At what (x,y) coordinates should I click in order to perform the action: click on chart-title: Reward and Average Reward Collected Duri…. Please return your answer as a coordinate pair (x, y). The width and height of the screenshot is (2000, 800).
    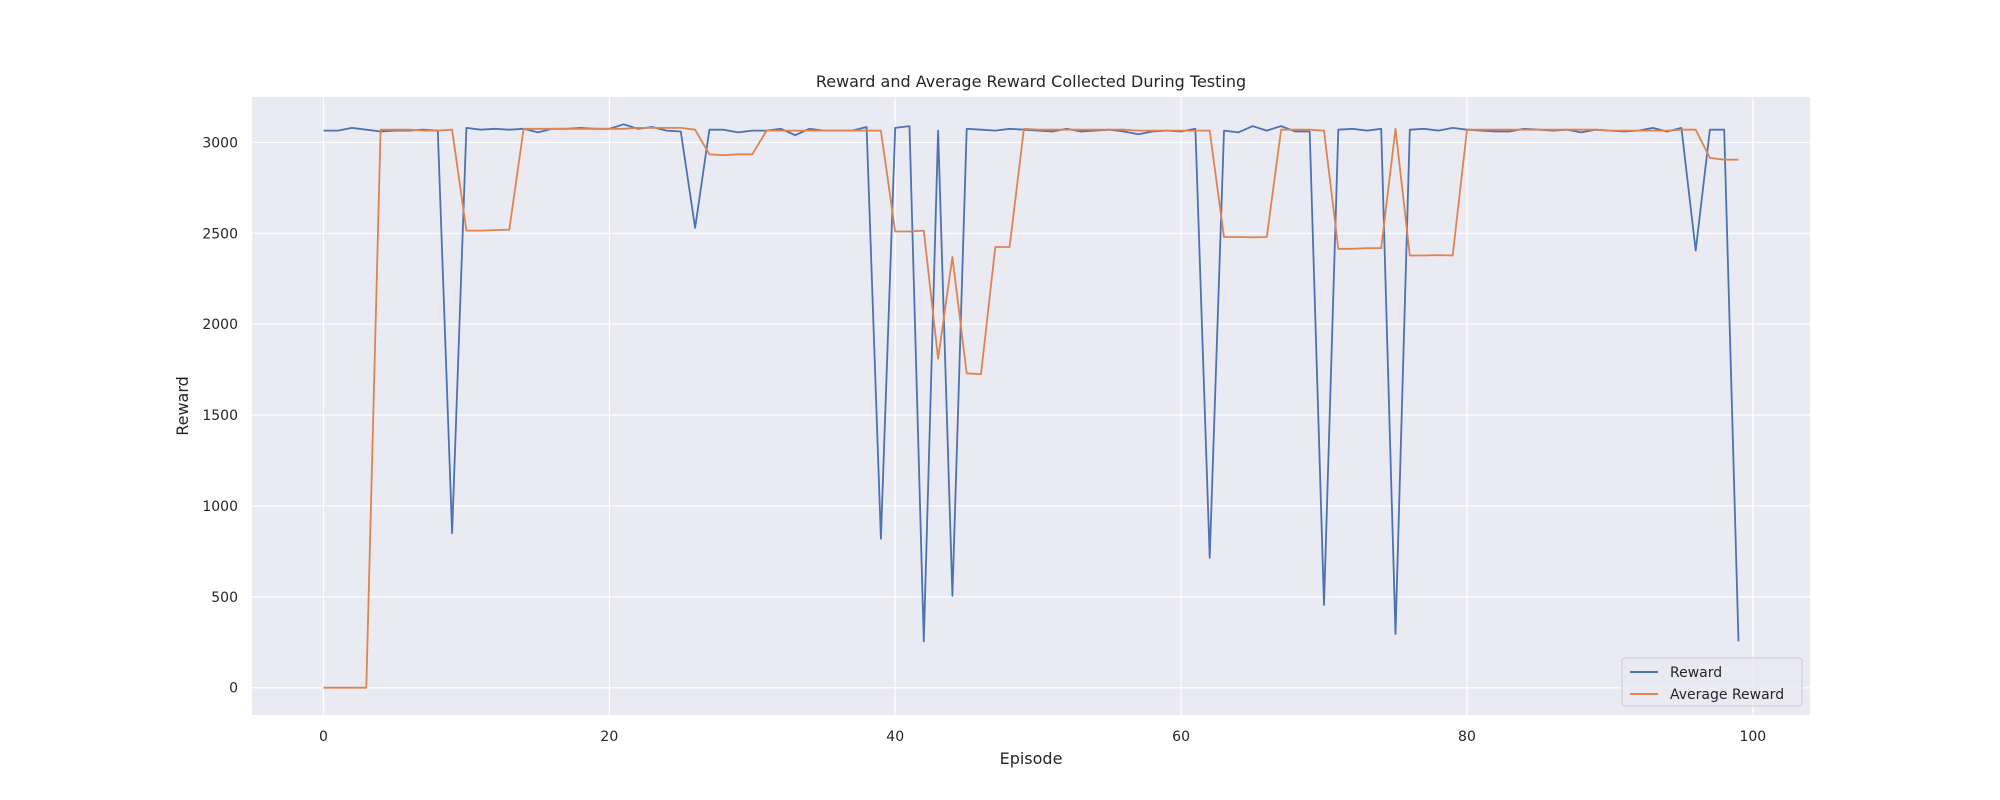
    Looking at the image, I should click on (1031, 81).